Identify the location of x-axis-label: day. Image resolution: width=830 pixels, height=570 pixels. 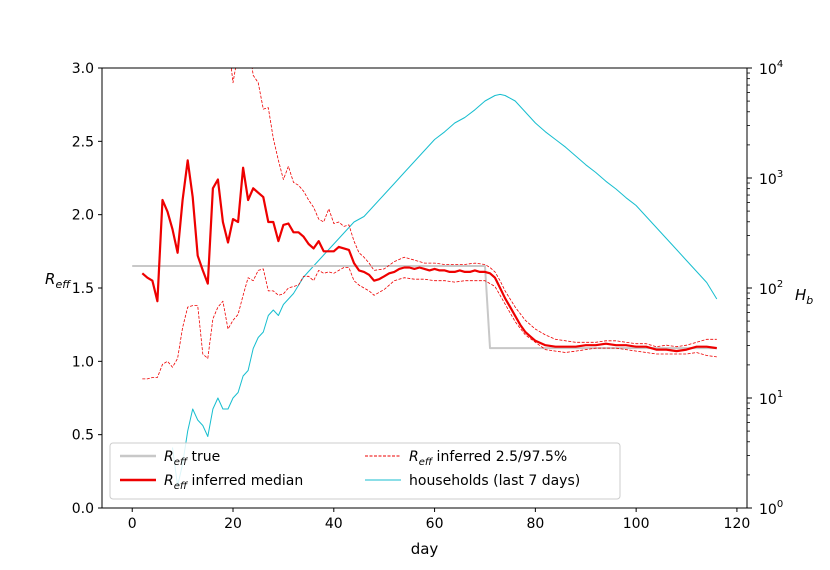
(425, 549).